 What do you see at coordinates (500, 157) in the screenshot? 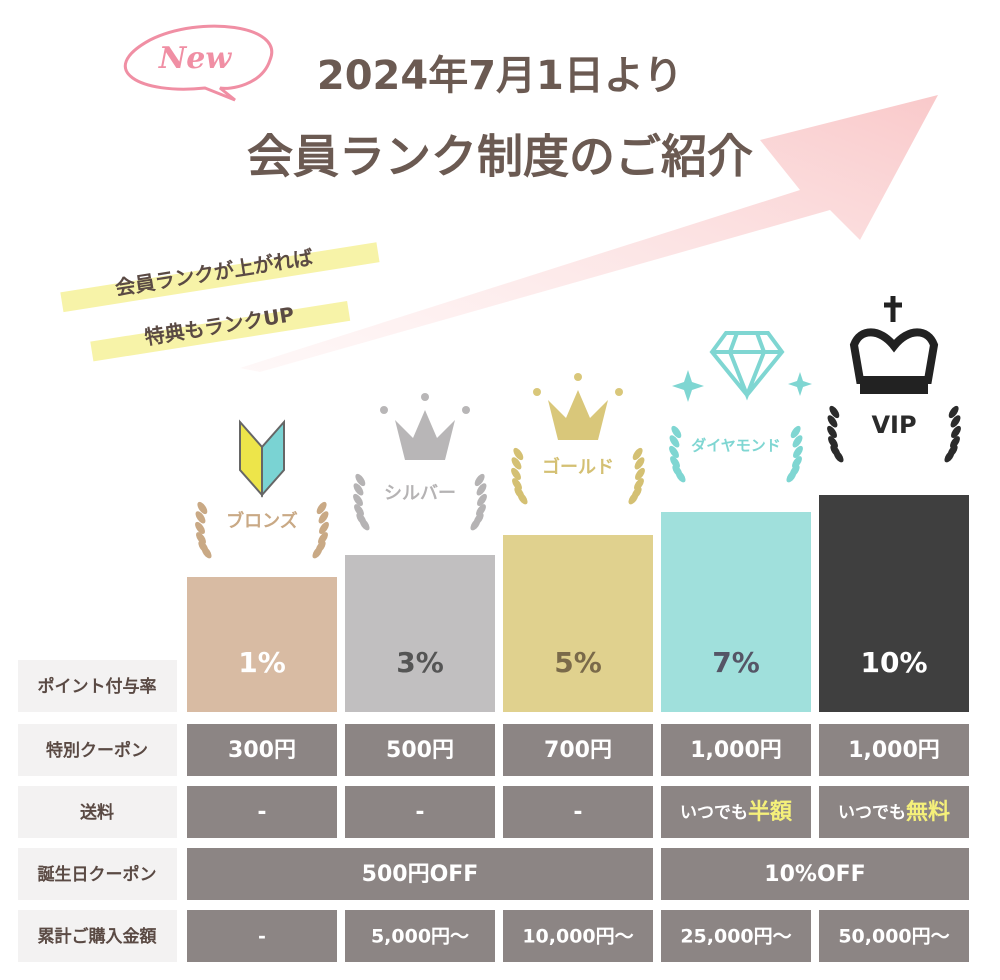
I see `title: 会員ランク制度のご紹介` at bounding box center [500, 157].